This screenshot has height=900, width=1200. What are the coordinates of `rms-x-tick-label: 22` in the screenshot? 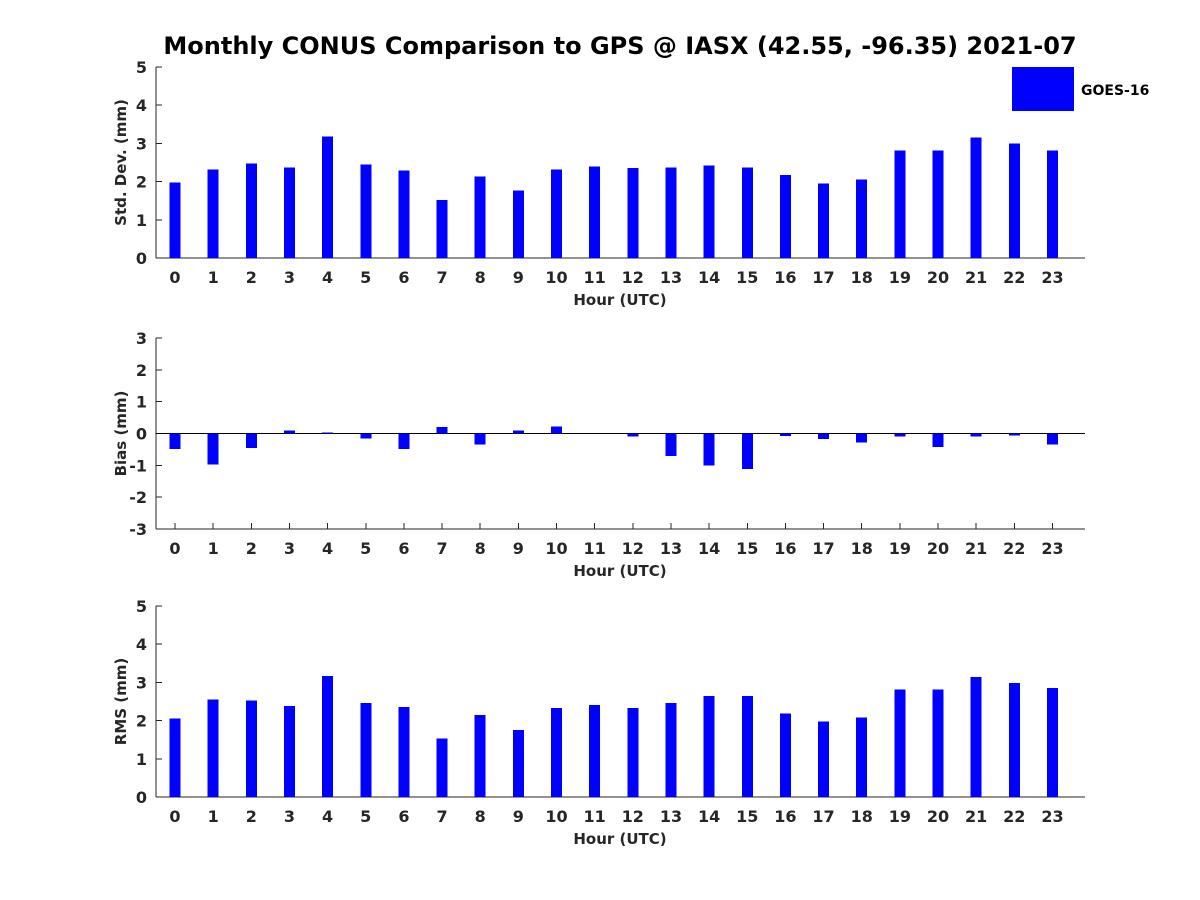 It's located at (1014, 816).